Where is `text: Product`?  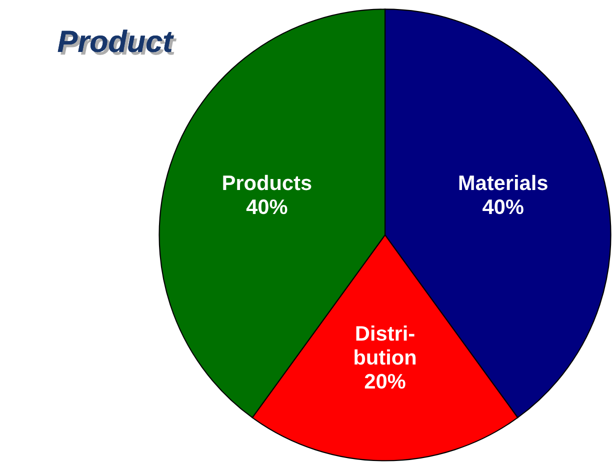
text: Product is located at coordinates (117, 42).